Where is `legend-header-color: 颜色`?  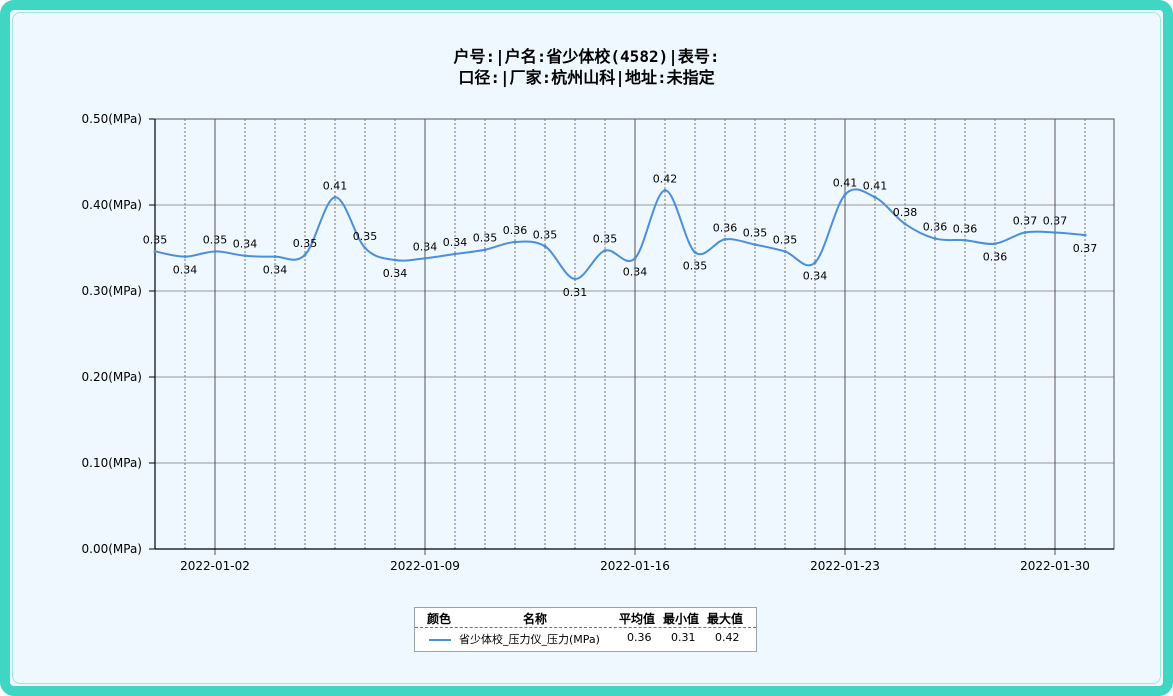 legend-header-color: 颜色 is located at coordinates (439, 619).